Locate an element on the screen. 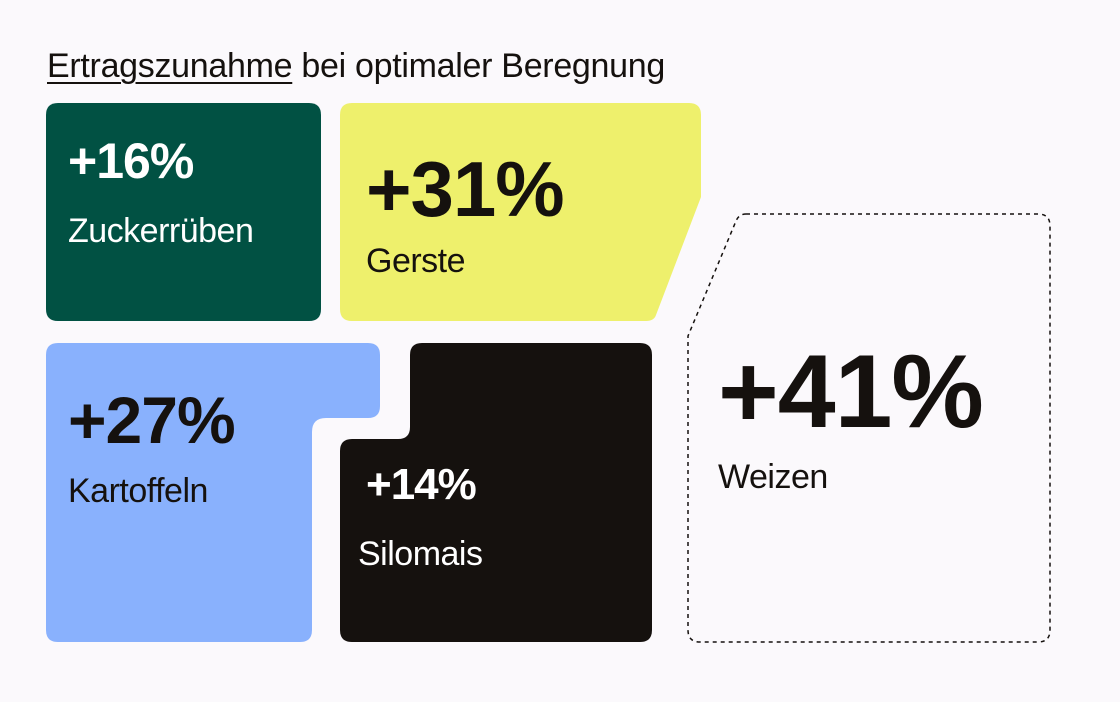  title-underlined-word: Ertragszunahme is located at coordinates (170, 66).